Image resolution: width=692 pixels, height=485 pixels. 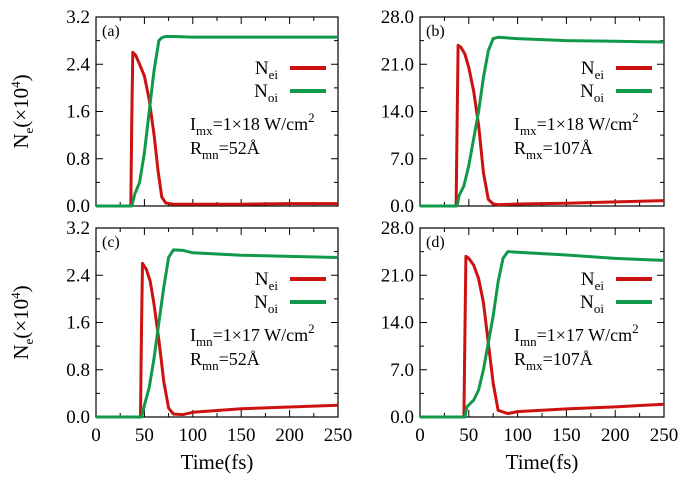 What do you see at coordinates (435, 31) in the screenshot?
I see `panel-label: (b)` at bounding box center [435, 31].